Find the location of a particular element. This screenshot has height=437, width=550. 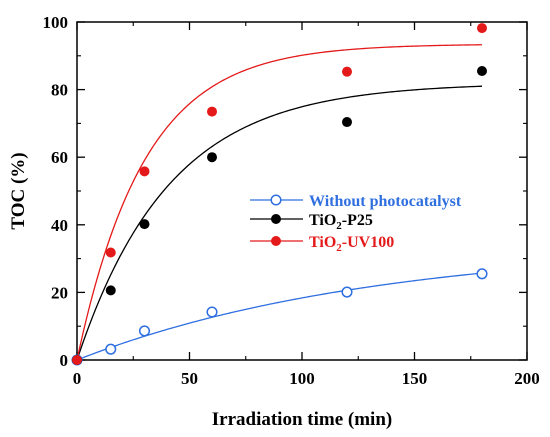

legend-item-without-photocatalyst: Without photocatalyst is located at coordinates (356, 201).